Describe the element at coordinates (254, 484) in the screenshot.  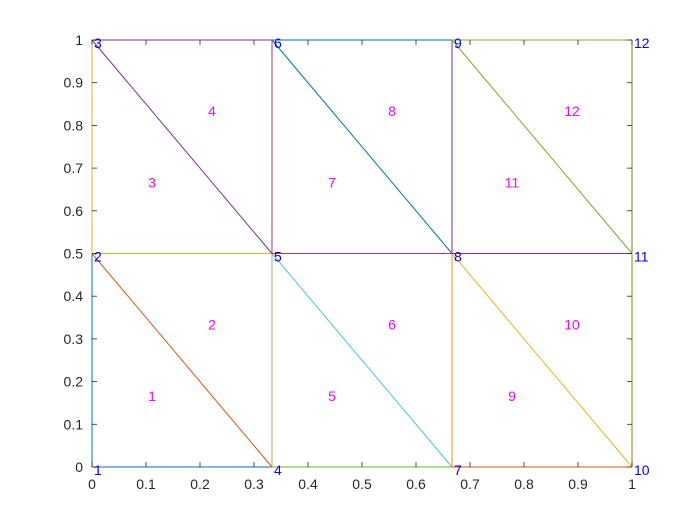
I see `x-tick-label: 0.3` at that location.